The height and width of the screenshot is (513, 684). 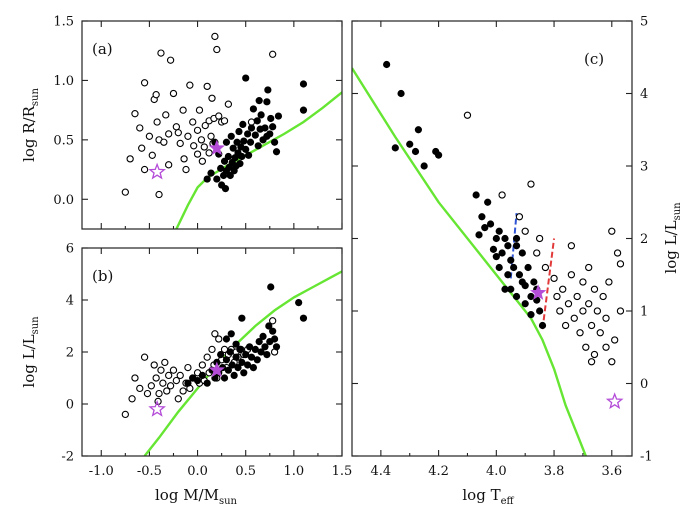 I want to click on y-tick-label: 1.5, so click(x=63, y=22).